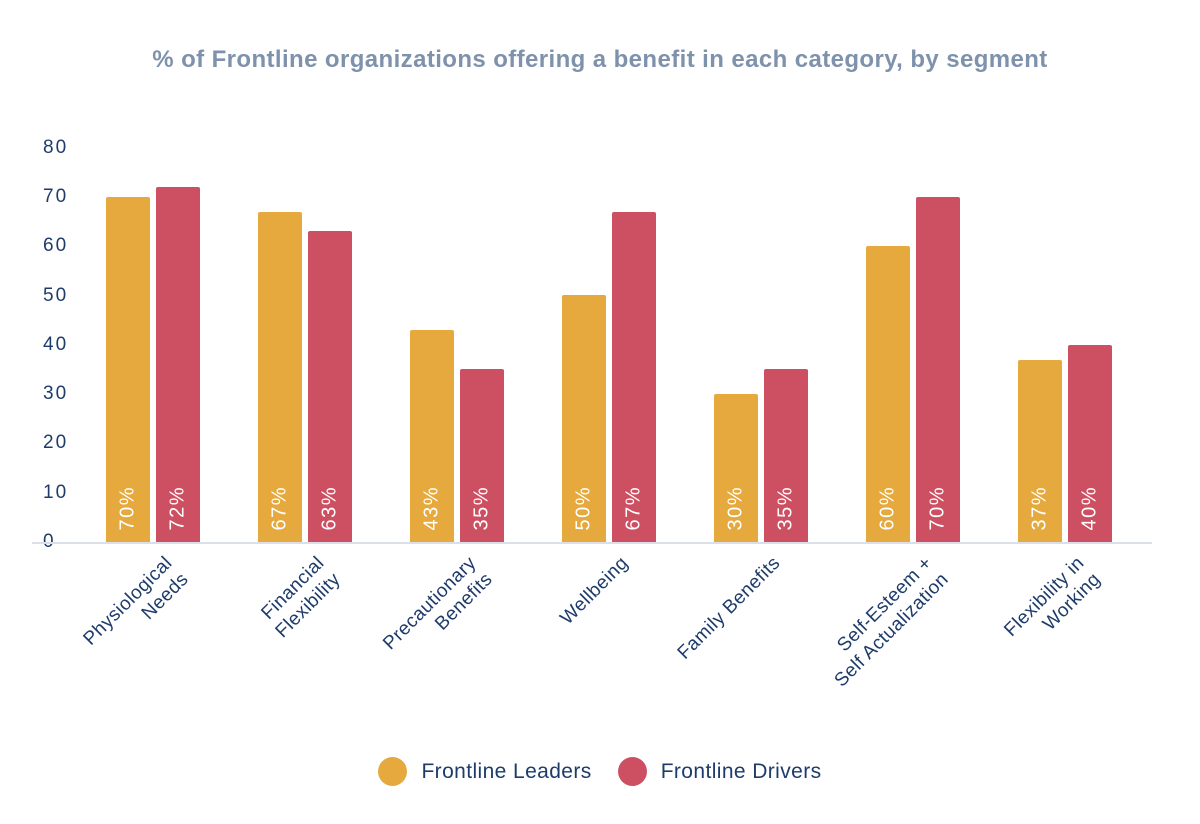 Image resolution: width=1200 pixels, height=824 pixels. What do you see at coordinates (178, 364) in the screenshot?
I see `bar-frontline-drivers: 72%` at bounding box center [178, 364].